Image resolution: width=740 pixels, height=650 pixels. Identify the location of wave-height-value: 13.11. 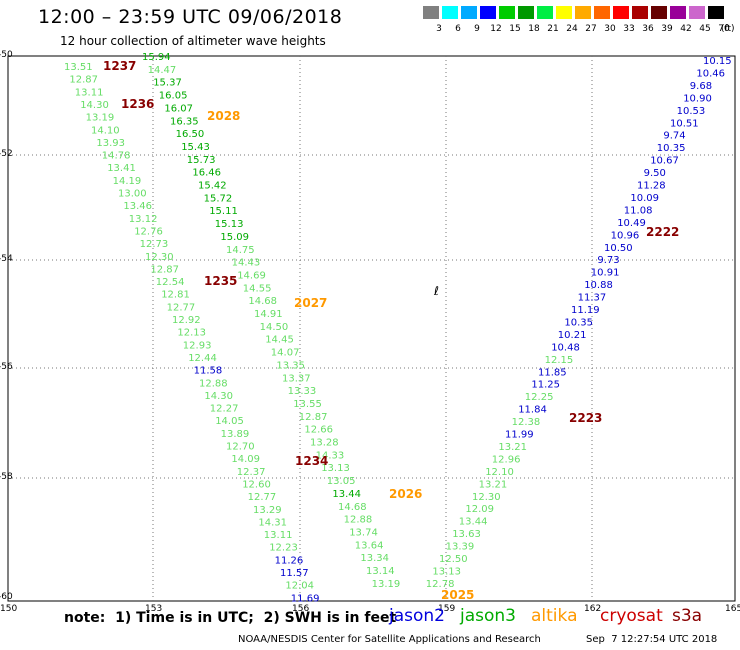
(278, 535).